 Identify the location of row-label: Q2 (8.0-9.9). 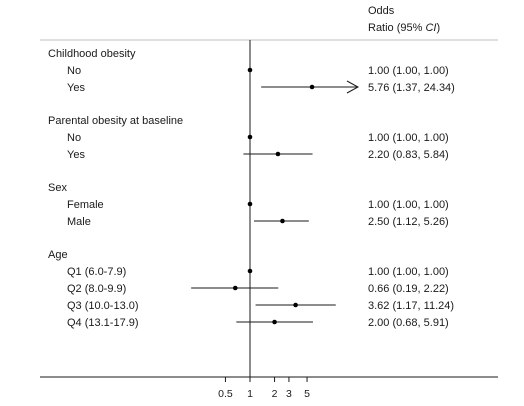
(96, 289).